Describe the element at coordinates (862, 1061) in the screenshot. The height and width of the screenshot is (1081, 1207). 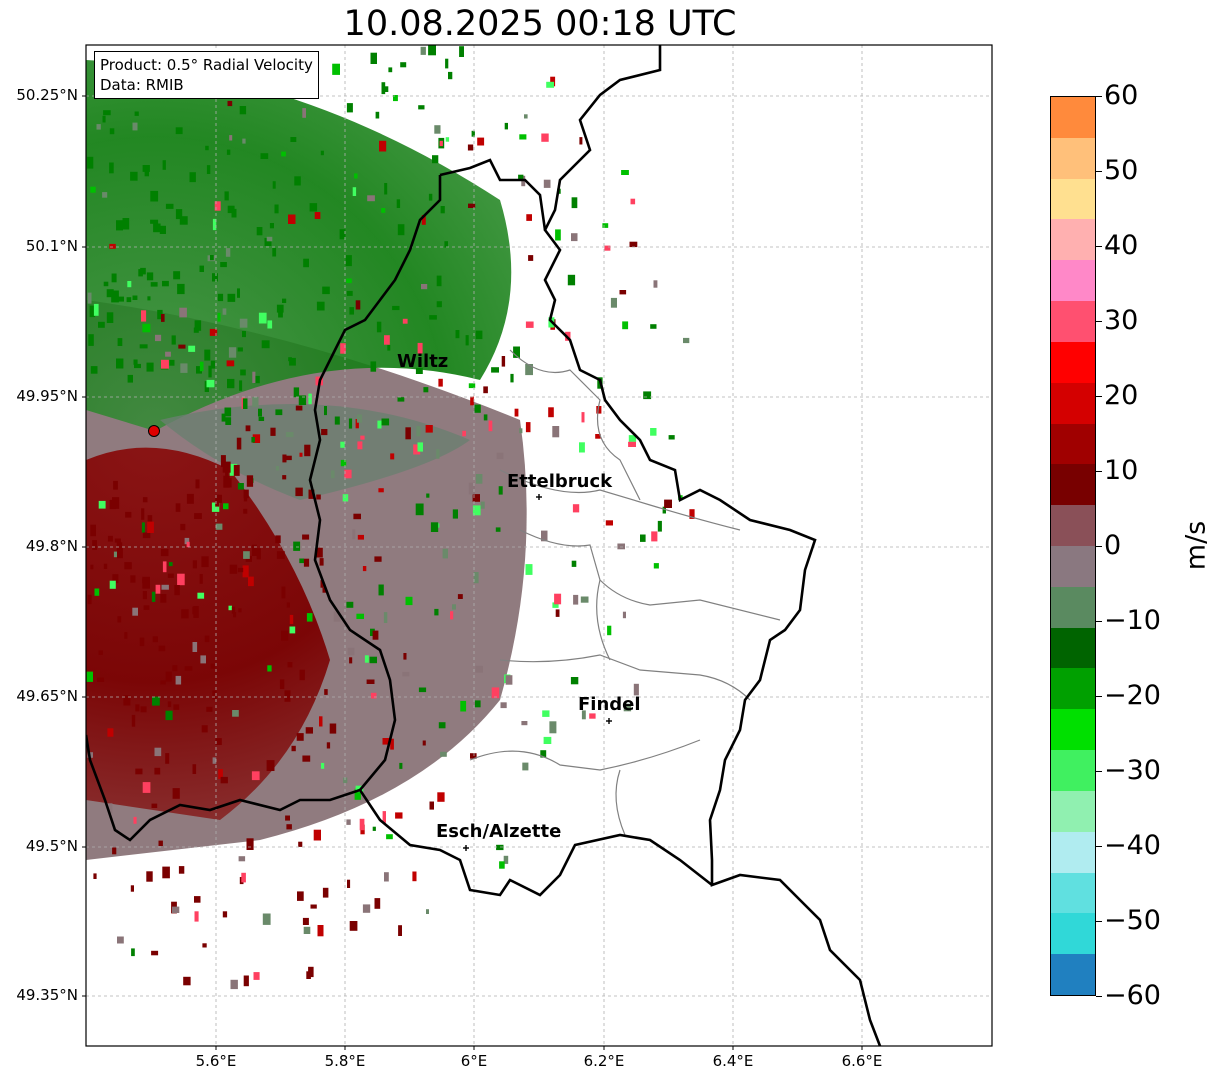
I see `lon-label: 6.6°E` at that location.